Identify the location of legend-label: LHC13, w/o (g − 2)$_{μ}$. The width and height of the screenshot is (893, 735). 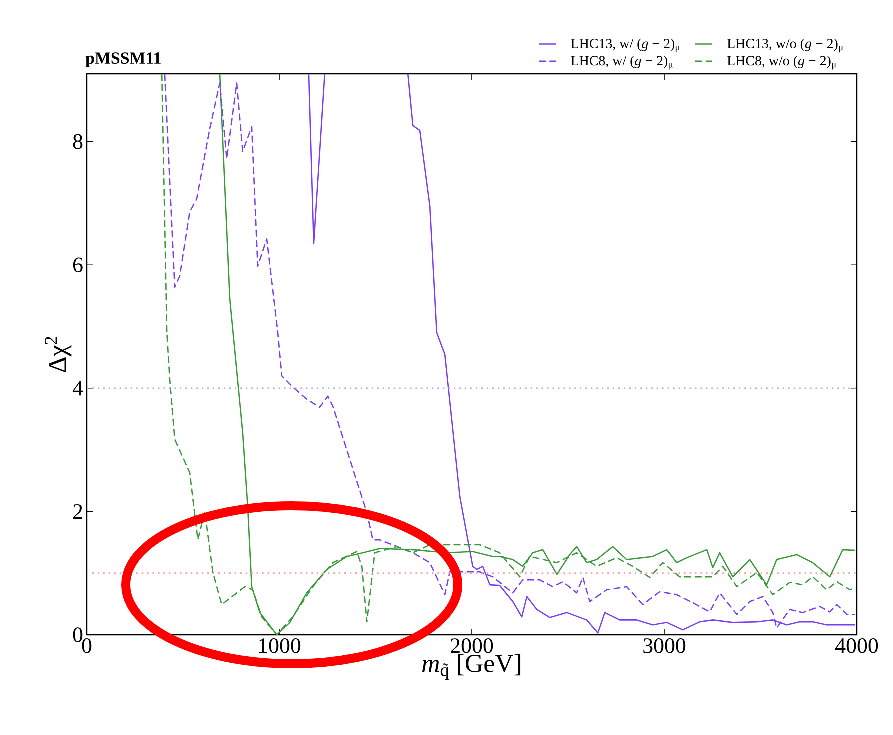
(785, 45).